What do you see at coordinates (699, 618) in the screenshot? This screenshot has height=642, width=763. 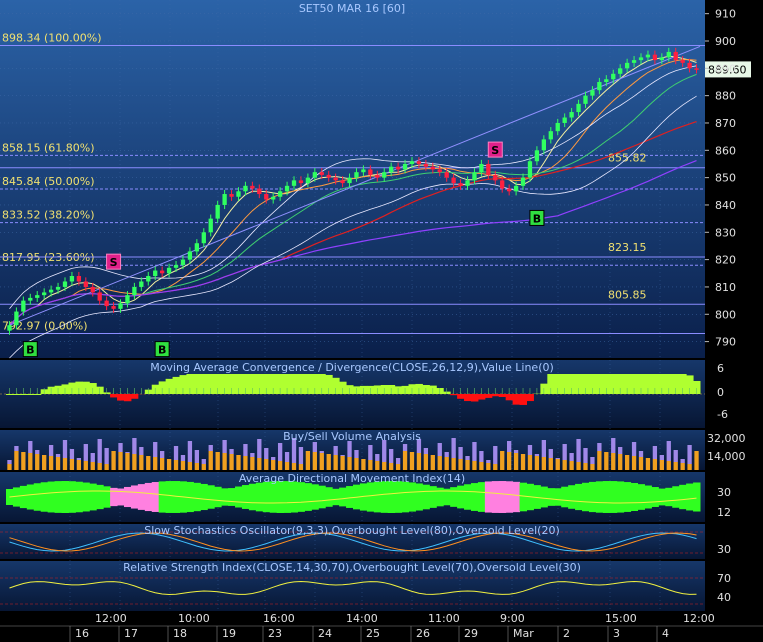 I see `time-label: 12:00` at bounding box center [699, 618].